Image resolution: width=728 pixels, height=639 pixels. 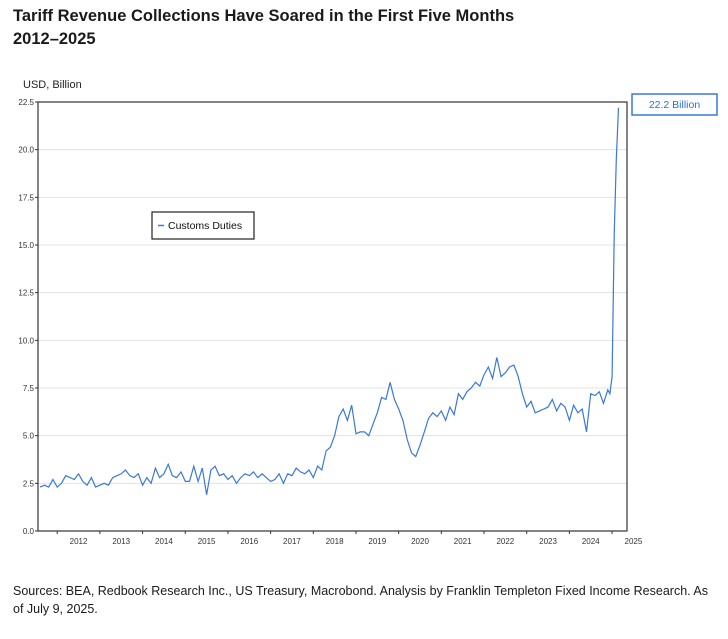 I want to click on y-tick-label: 5.0, so click(x=29, y=436).